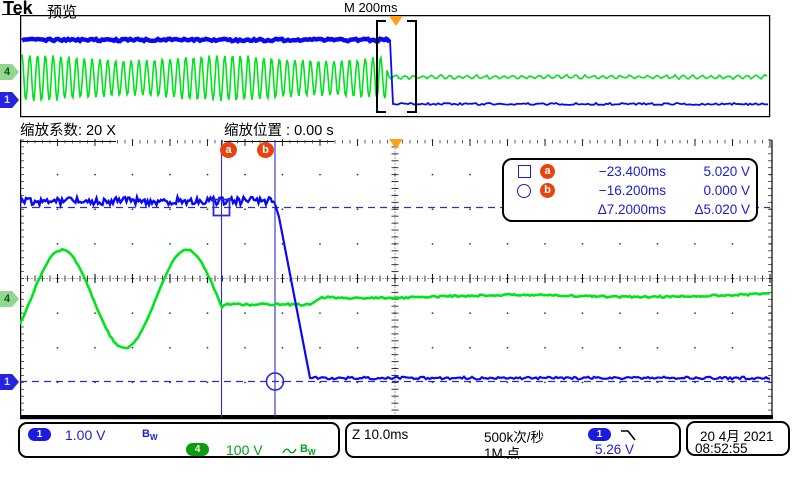 The width and height of the screenshot is (800, 480). I want to click on ch4-position-marker-main: 4, so click(9, 299).